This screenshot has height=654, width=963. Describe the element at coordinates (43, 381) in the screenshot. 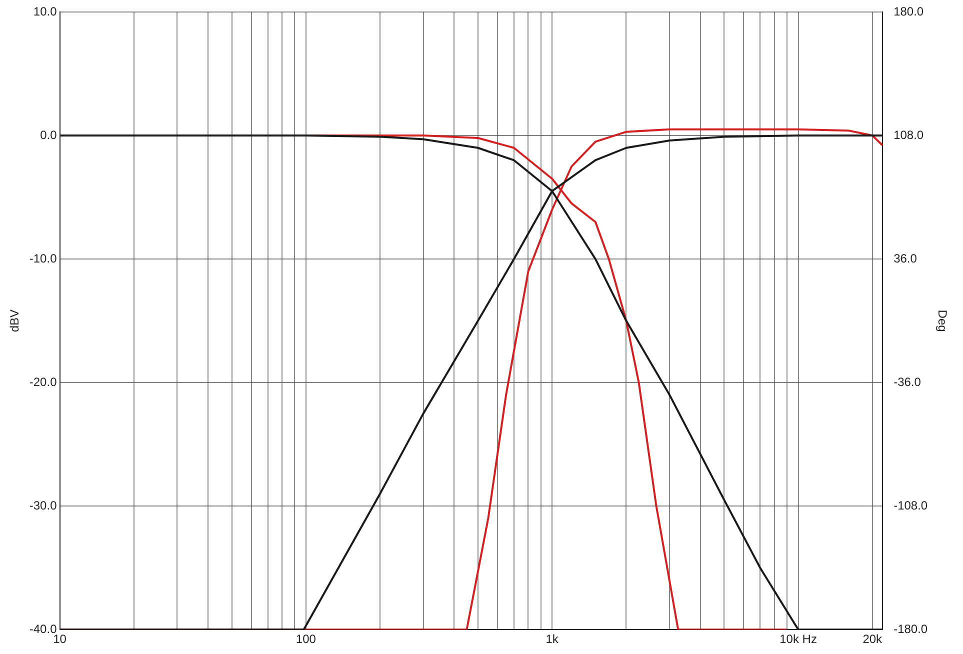

I see `y-tick-label: -20.0` at that location.